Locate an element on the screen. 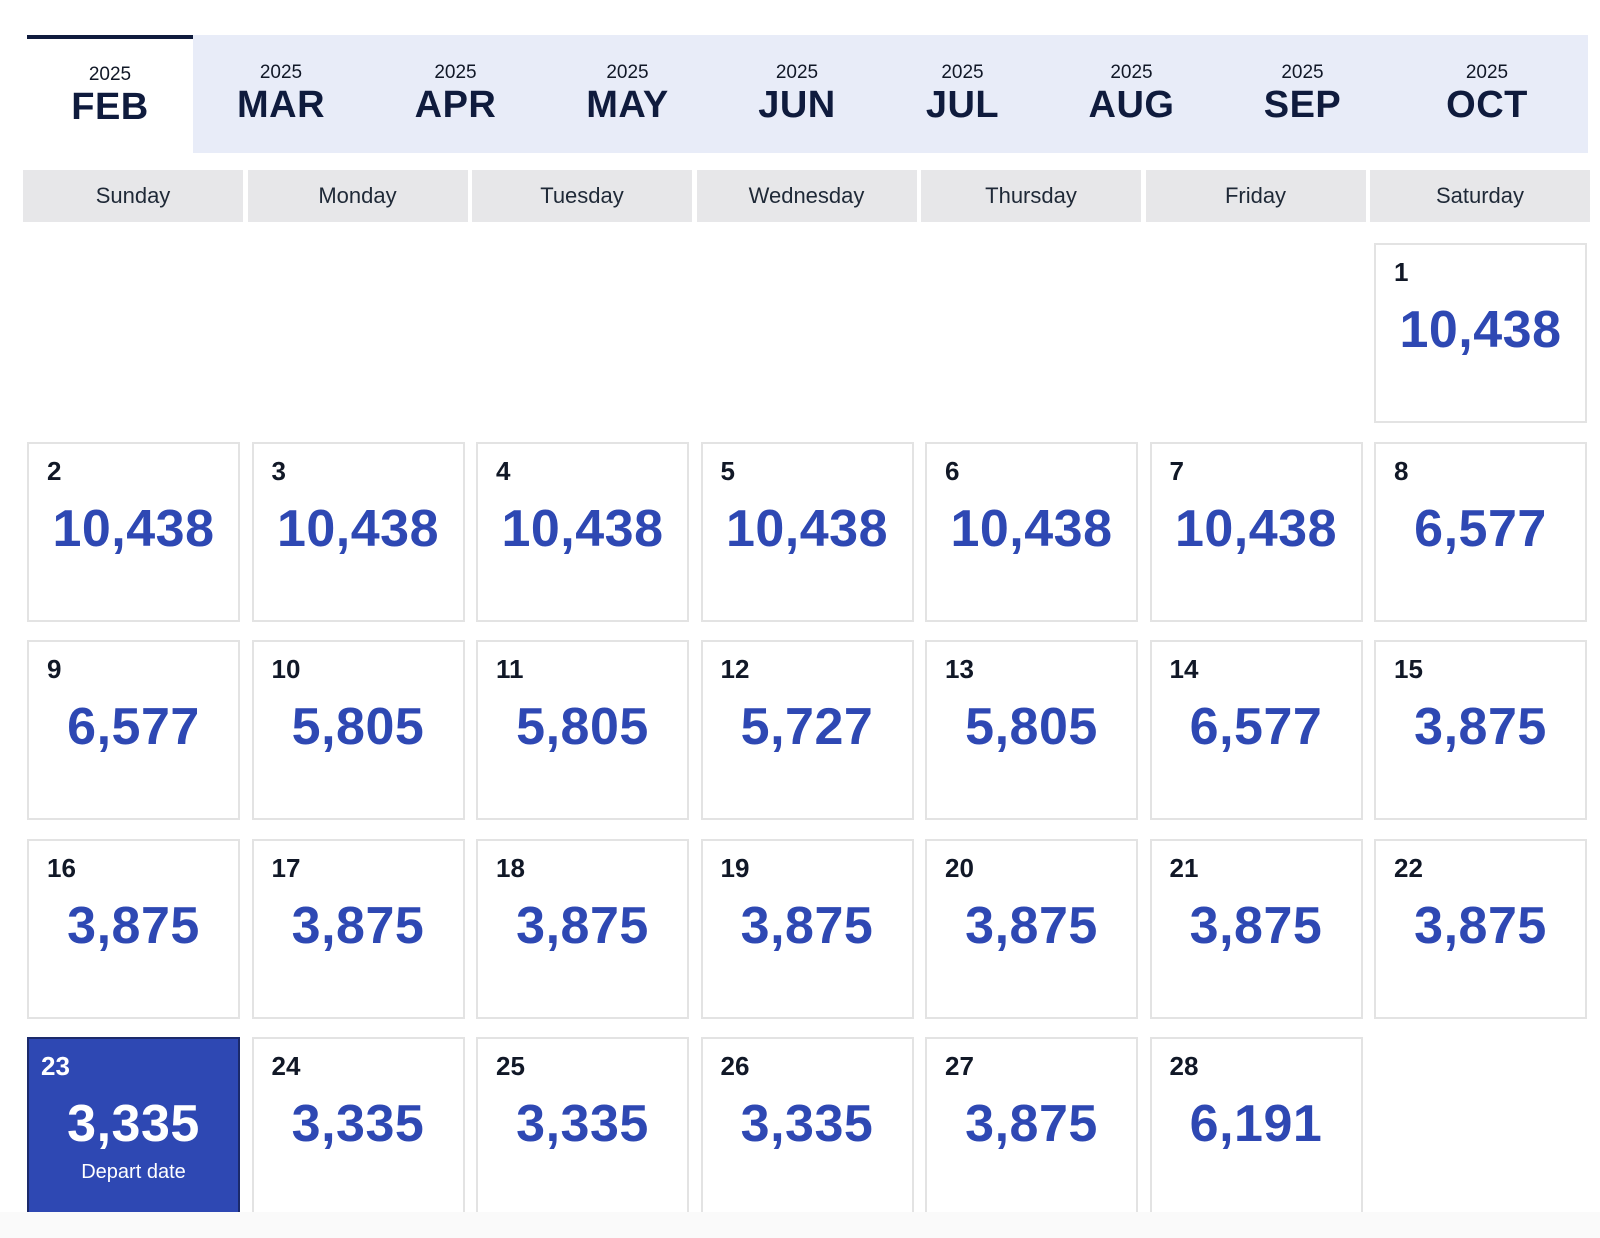  day-cell: 1 10,438 is located at coordinates (1480, 333).